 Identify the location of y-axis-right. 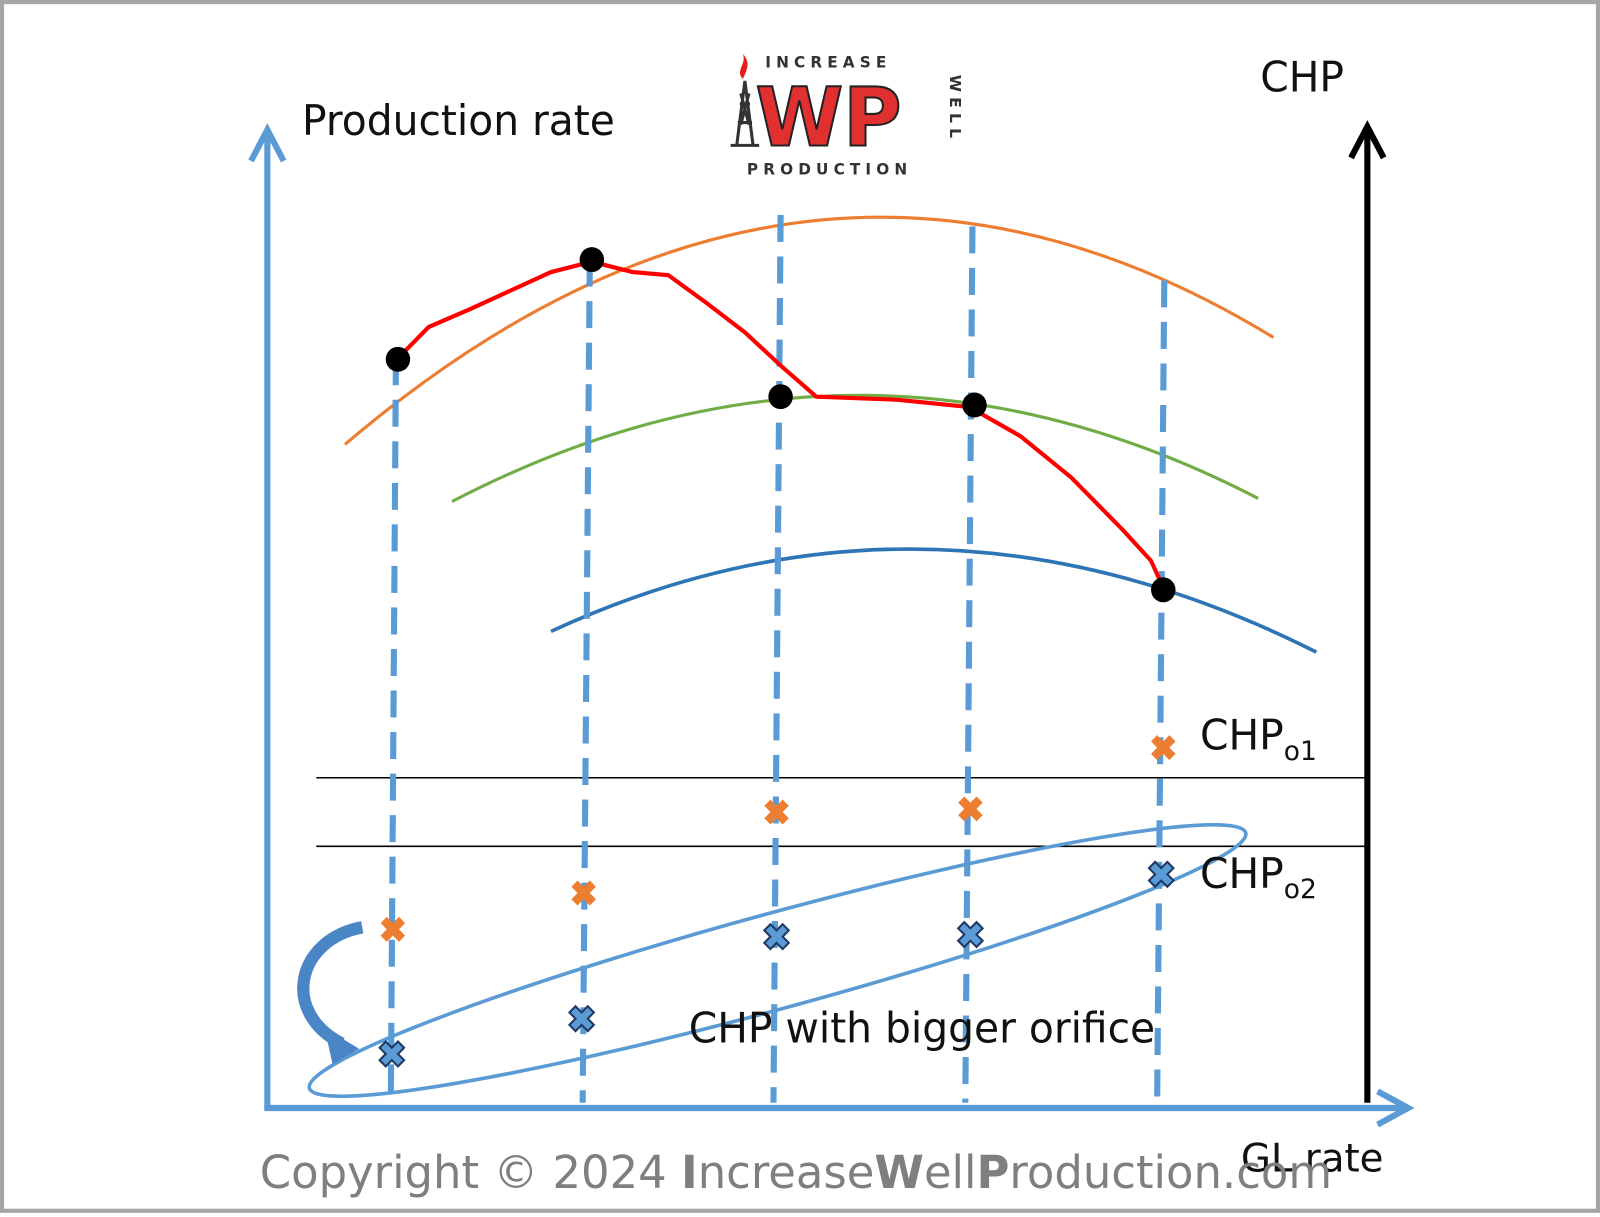
(1367, 611).